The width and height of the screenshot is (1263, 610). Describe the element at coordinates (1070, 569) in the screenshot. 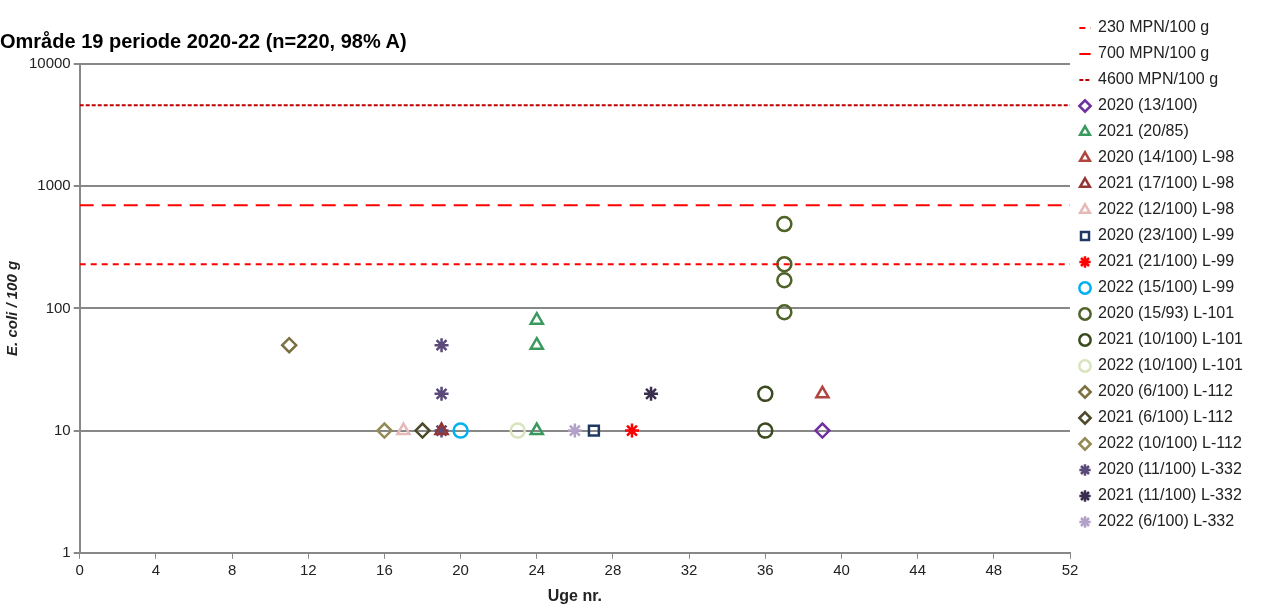

I see `x-tick-label: 52` at that location.